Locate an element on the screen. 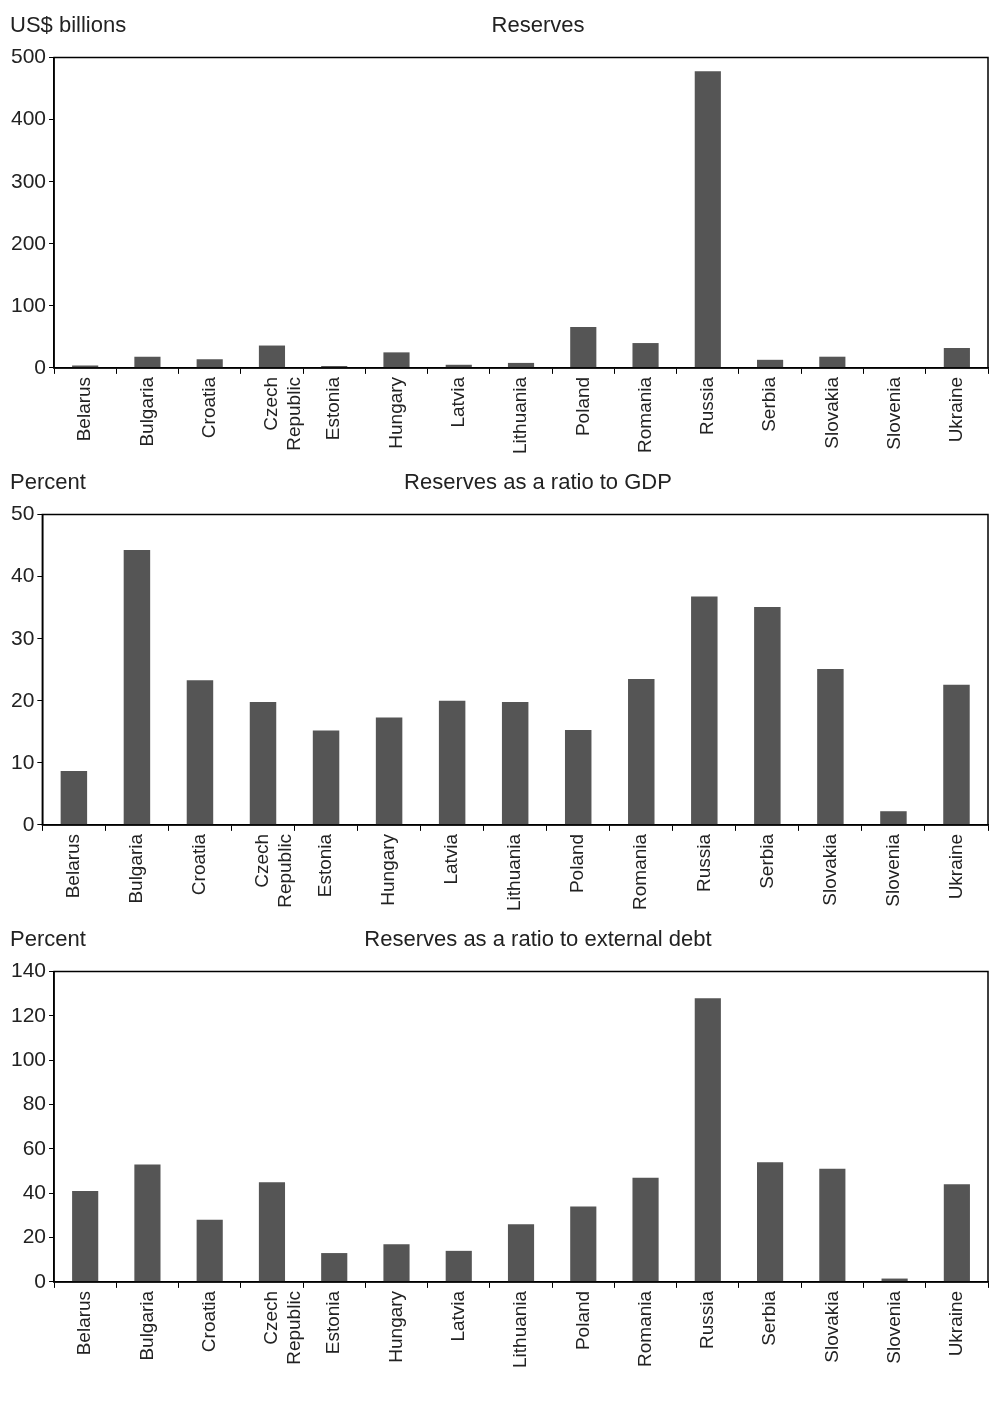  chart-title: Reserves is located at coordinates (538, 25).